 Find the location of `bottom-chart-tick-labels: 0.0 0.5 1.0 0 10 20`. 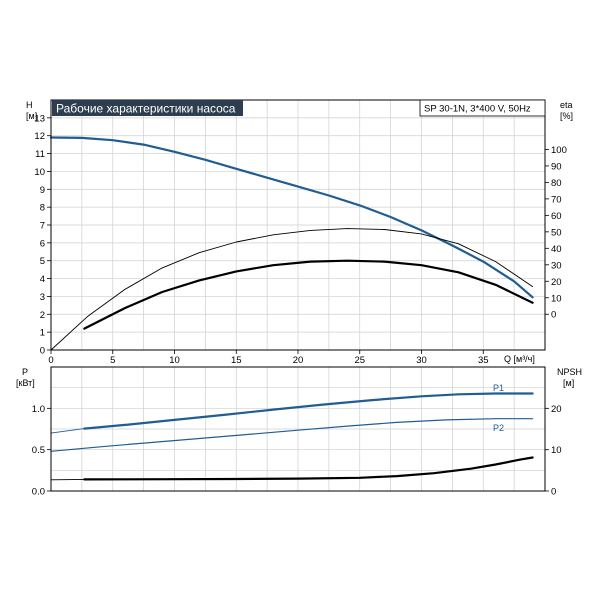

bottom-chart-tick-labels: 0.0 0.5 1.0 0 10 20 is located at coordinates (297, 451).